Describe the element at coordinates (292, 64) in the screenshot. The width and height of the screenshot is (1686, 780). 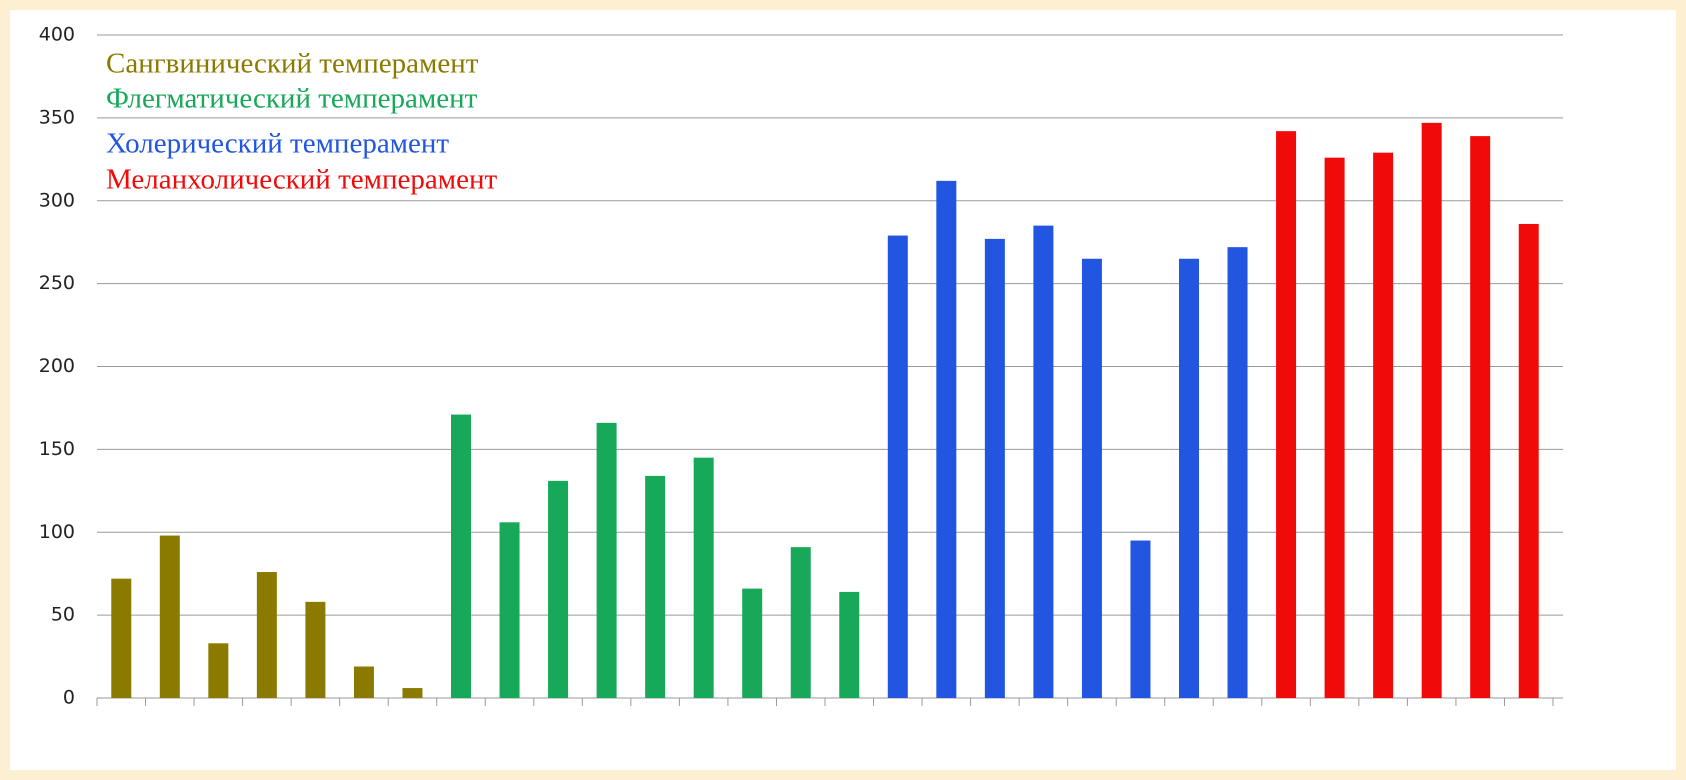
I see `legend-entry: Сангвинический темперамент` at that location.